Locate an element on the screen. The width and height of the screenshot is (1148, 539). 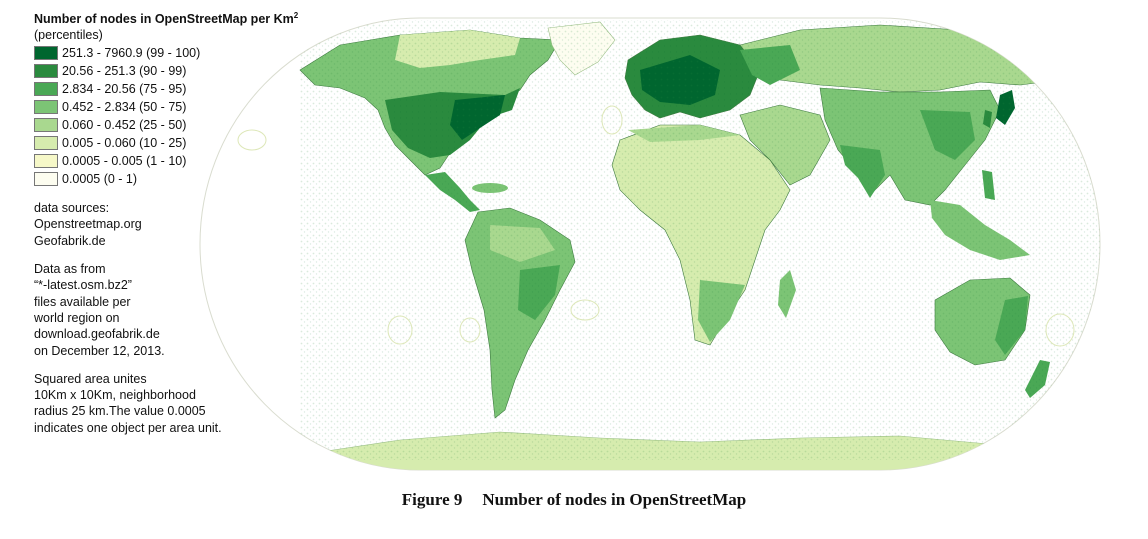
legend-row: 2.834 - 20.56 (75 - 95) is located at coordinates (184, 89).